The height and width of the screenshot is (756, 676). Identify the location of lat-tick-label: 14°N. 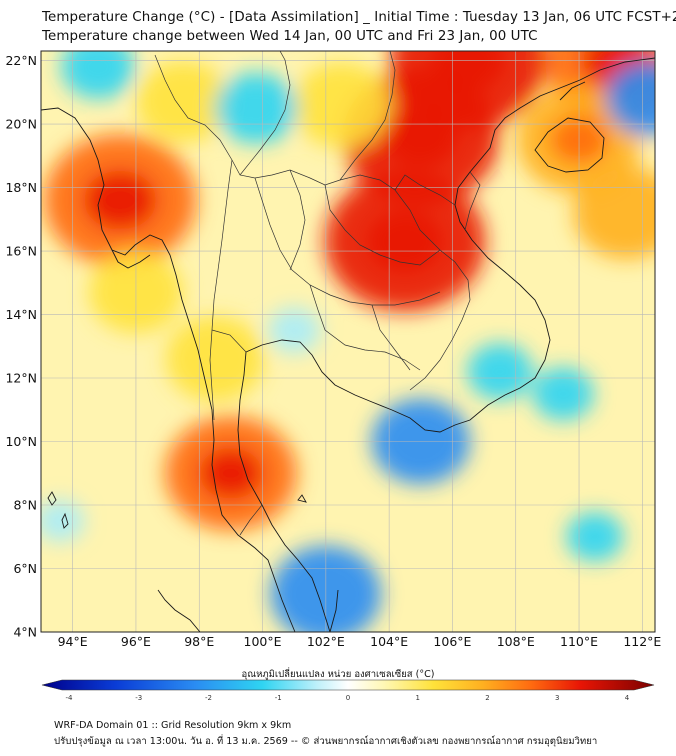
(21, 314).